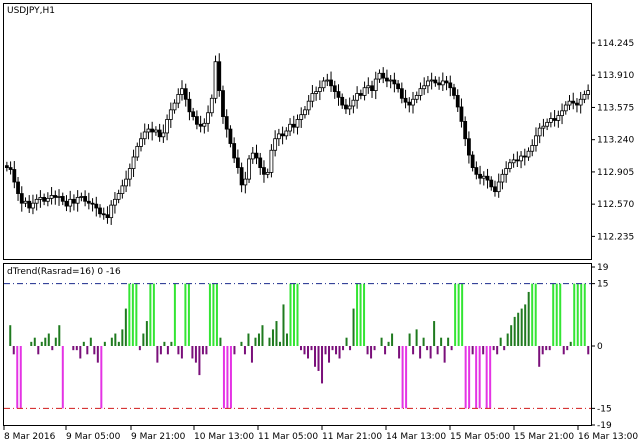 The width and height of the screenshot is (644, 446). What do you see at coordinates (31, 11) in the screenshot?
I see `symbol-label: USDJPY,H1` at bounding box center [31, 11].